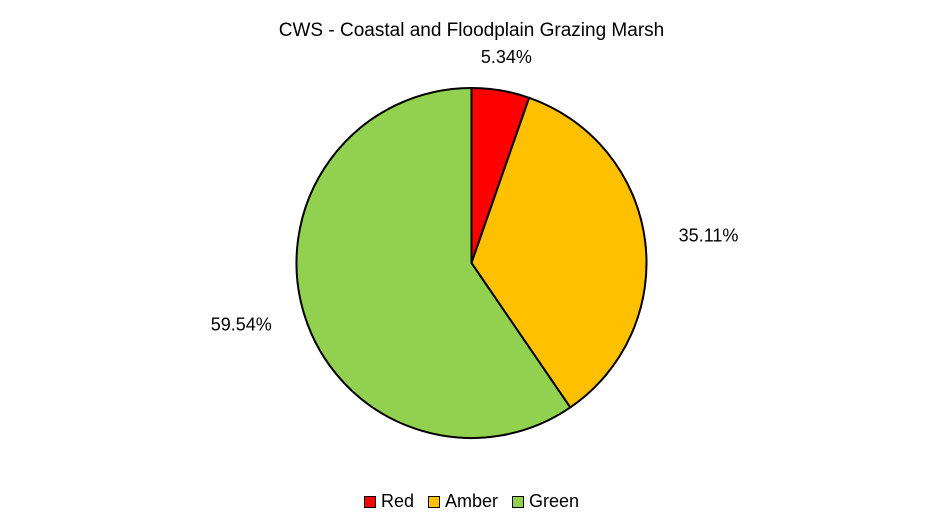  I want to click on legend: Red Amber Green, so click(471, 501).